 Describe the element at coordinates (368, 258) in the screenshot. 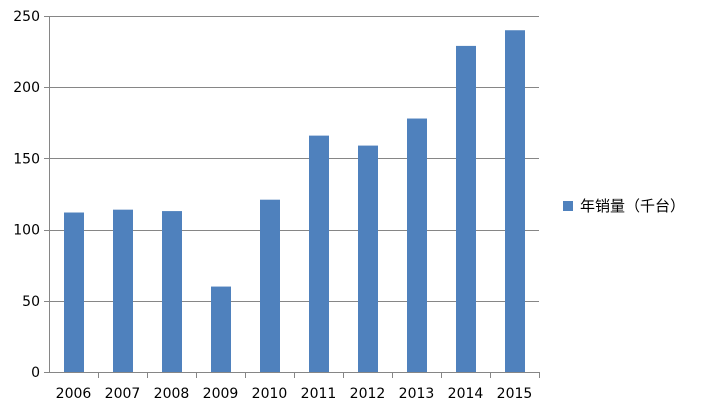

I see `bar-2012` at that location.